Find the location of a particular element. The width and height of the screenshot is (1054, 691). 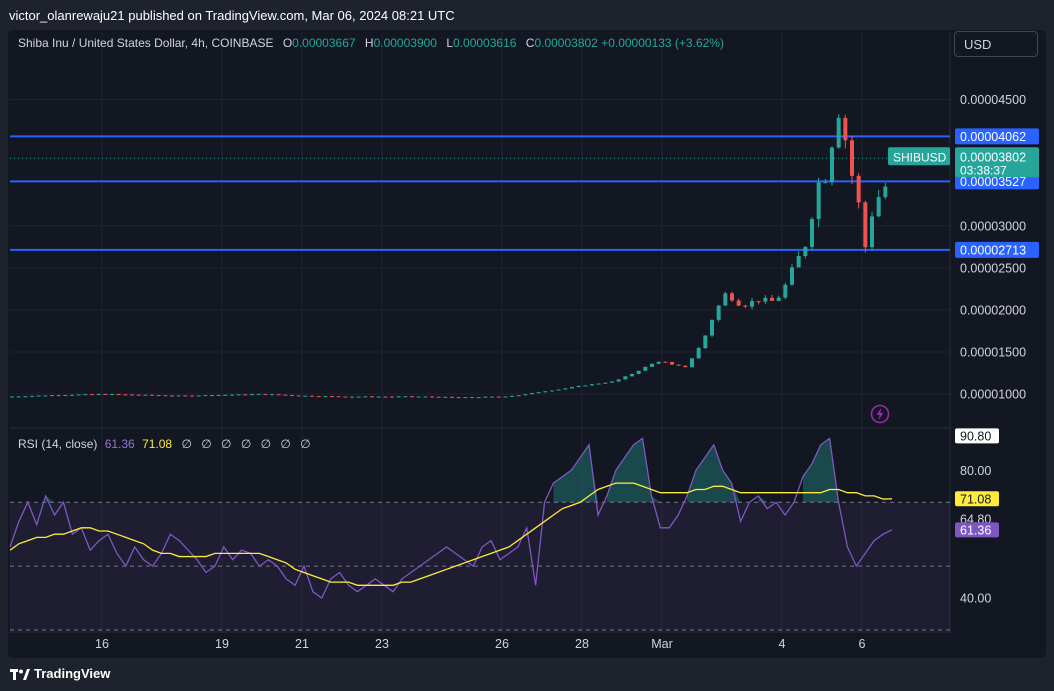

rsi-tag-ma: 71.08 is located at coordinates (977, 499).